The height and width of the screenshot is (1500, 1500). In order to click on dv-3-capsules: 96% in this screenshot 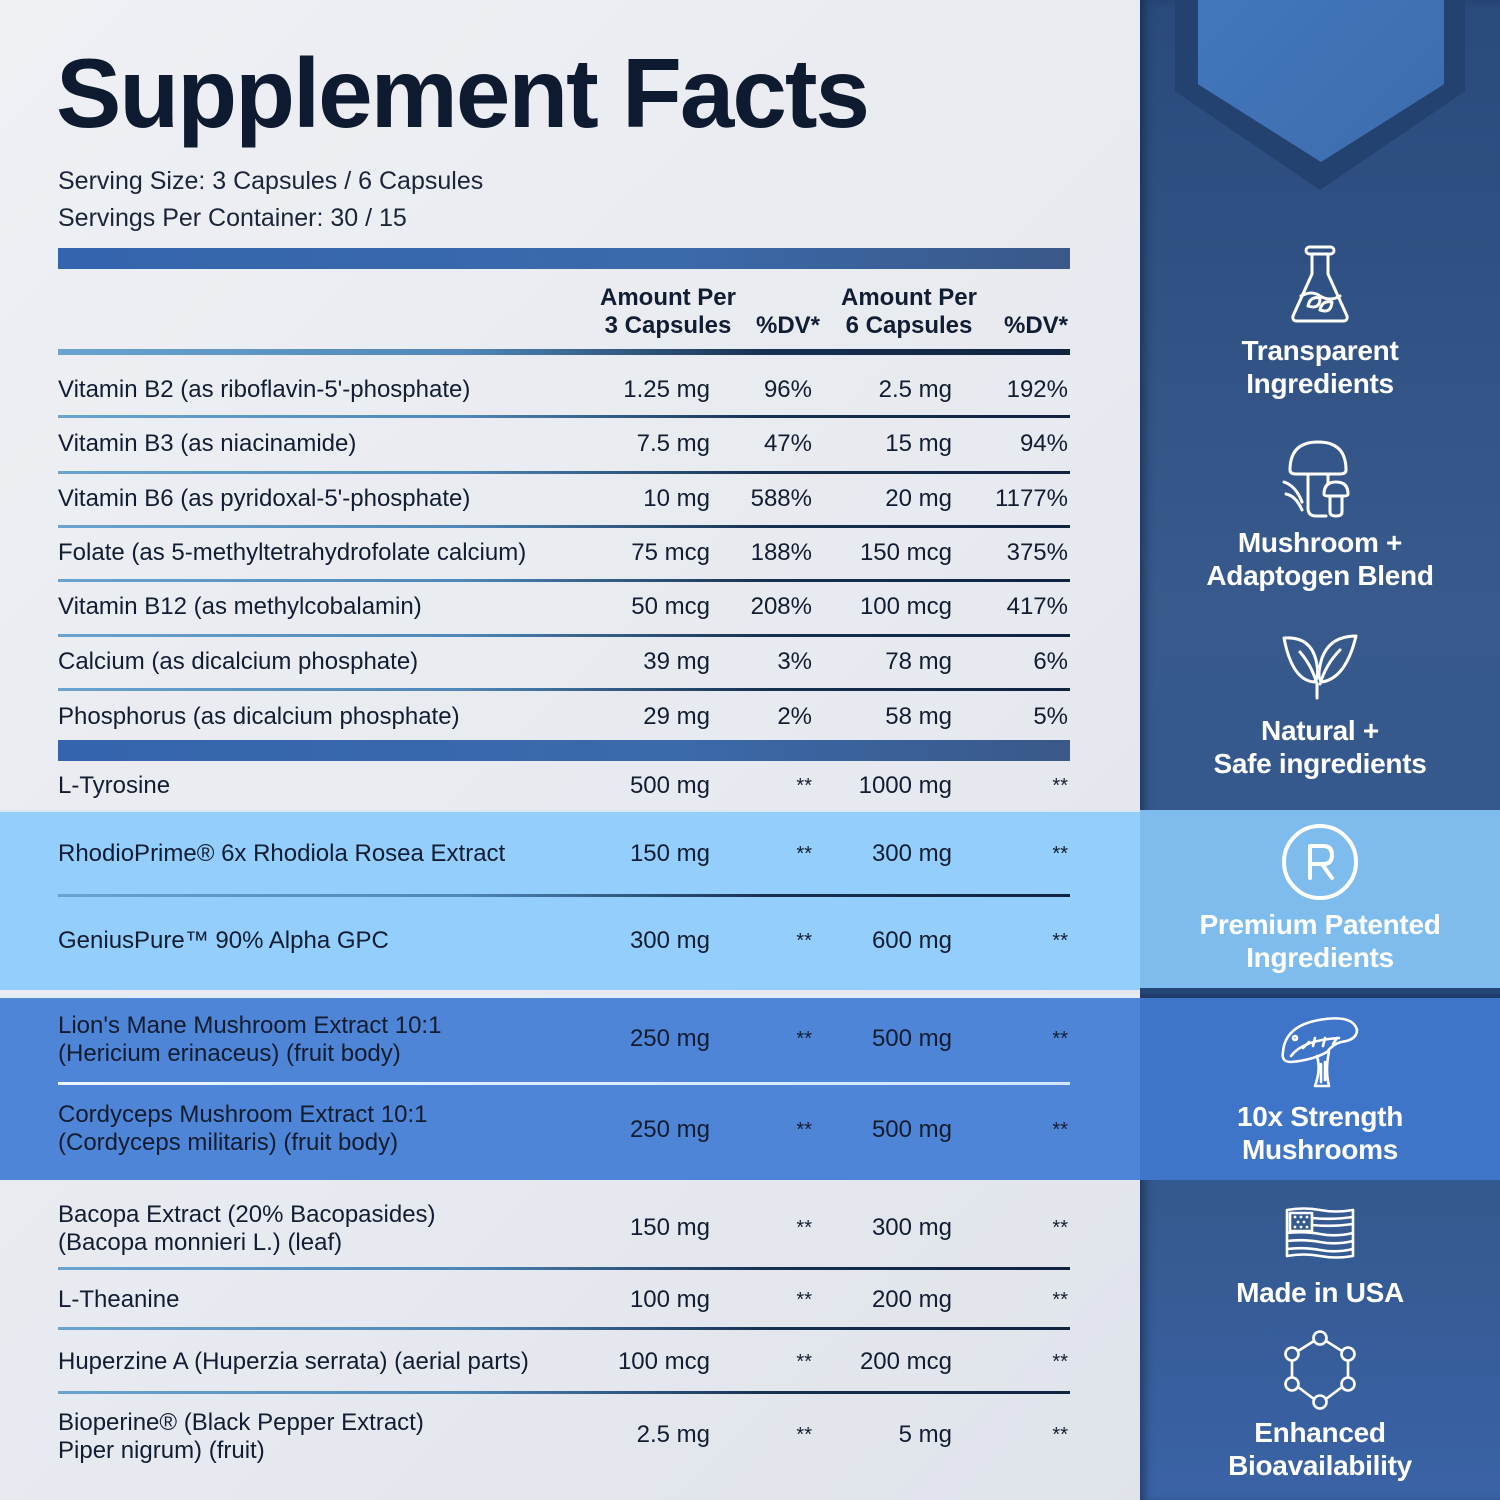, I will do `click(787, 389)`.